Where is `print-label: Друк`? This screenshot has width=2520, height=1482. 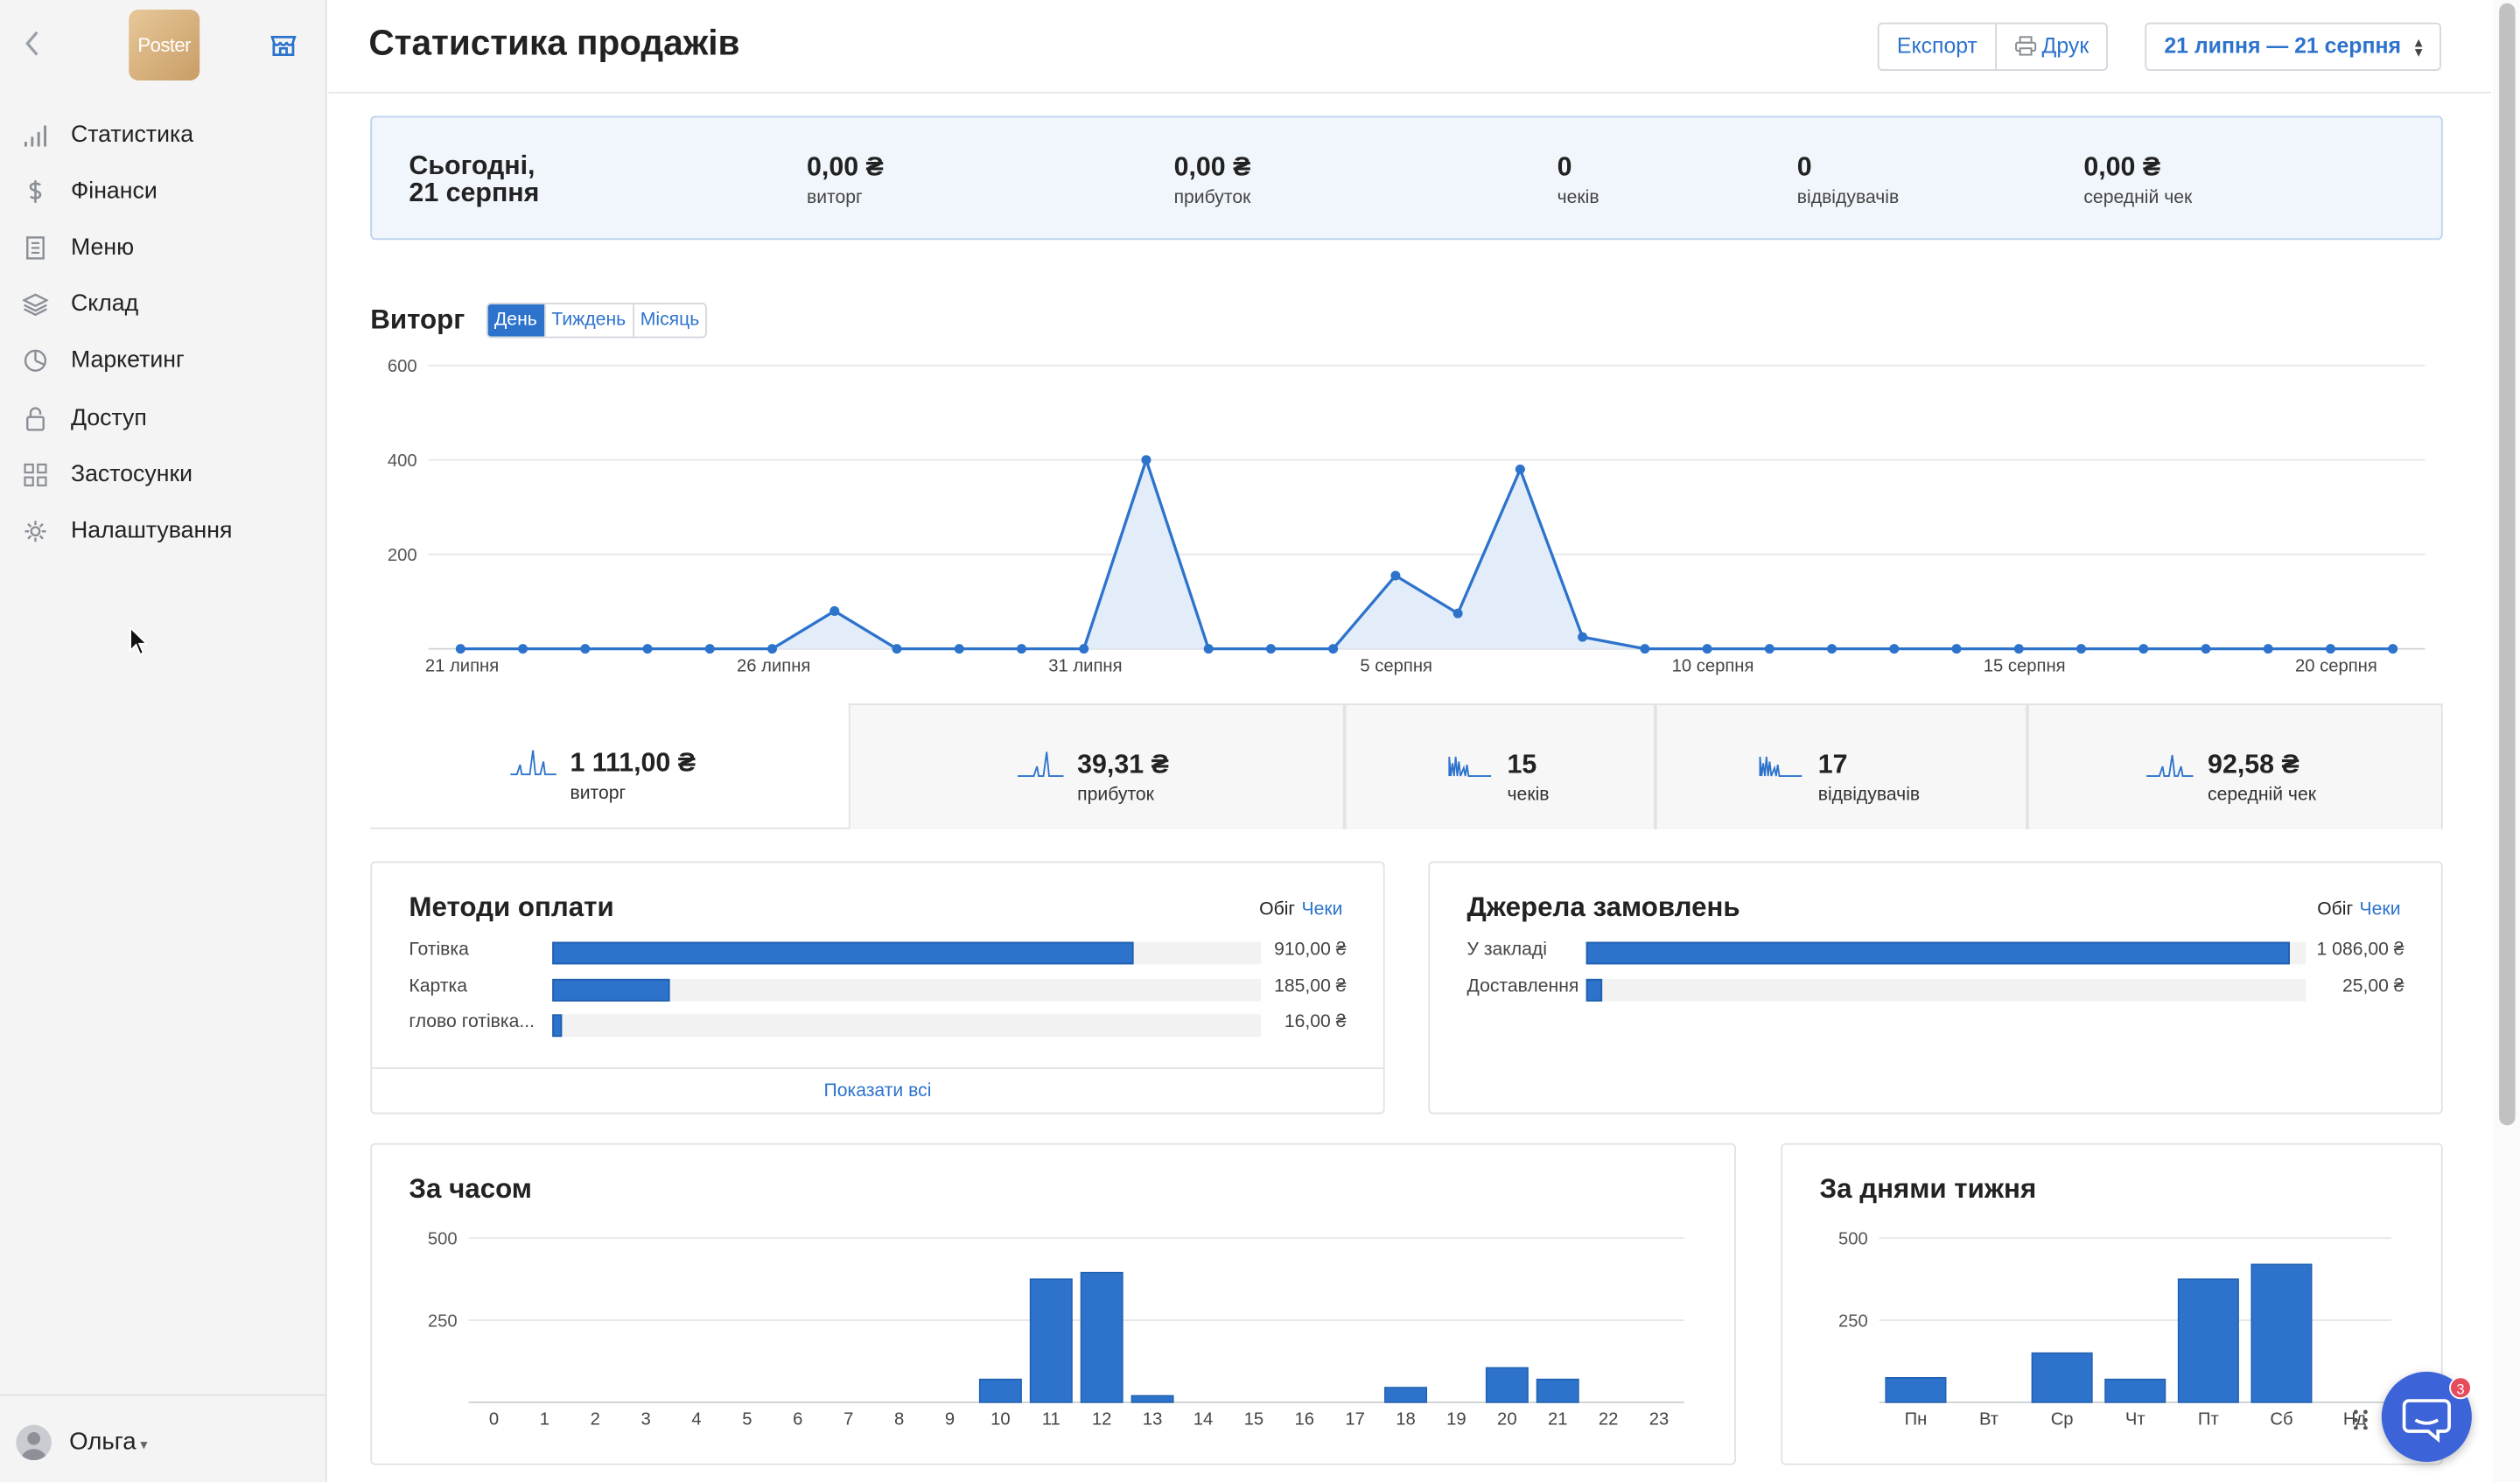
print-label: Друк is located at coordinates (2065, 46).